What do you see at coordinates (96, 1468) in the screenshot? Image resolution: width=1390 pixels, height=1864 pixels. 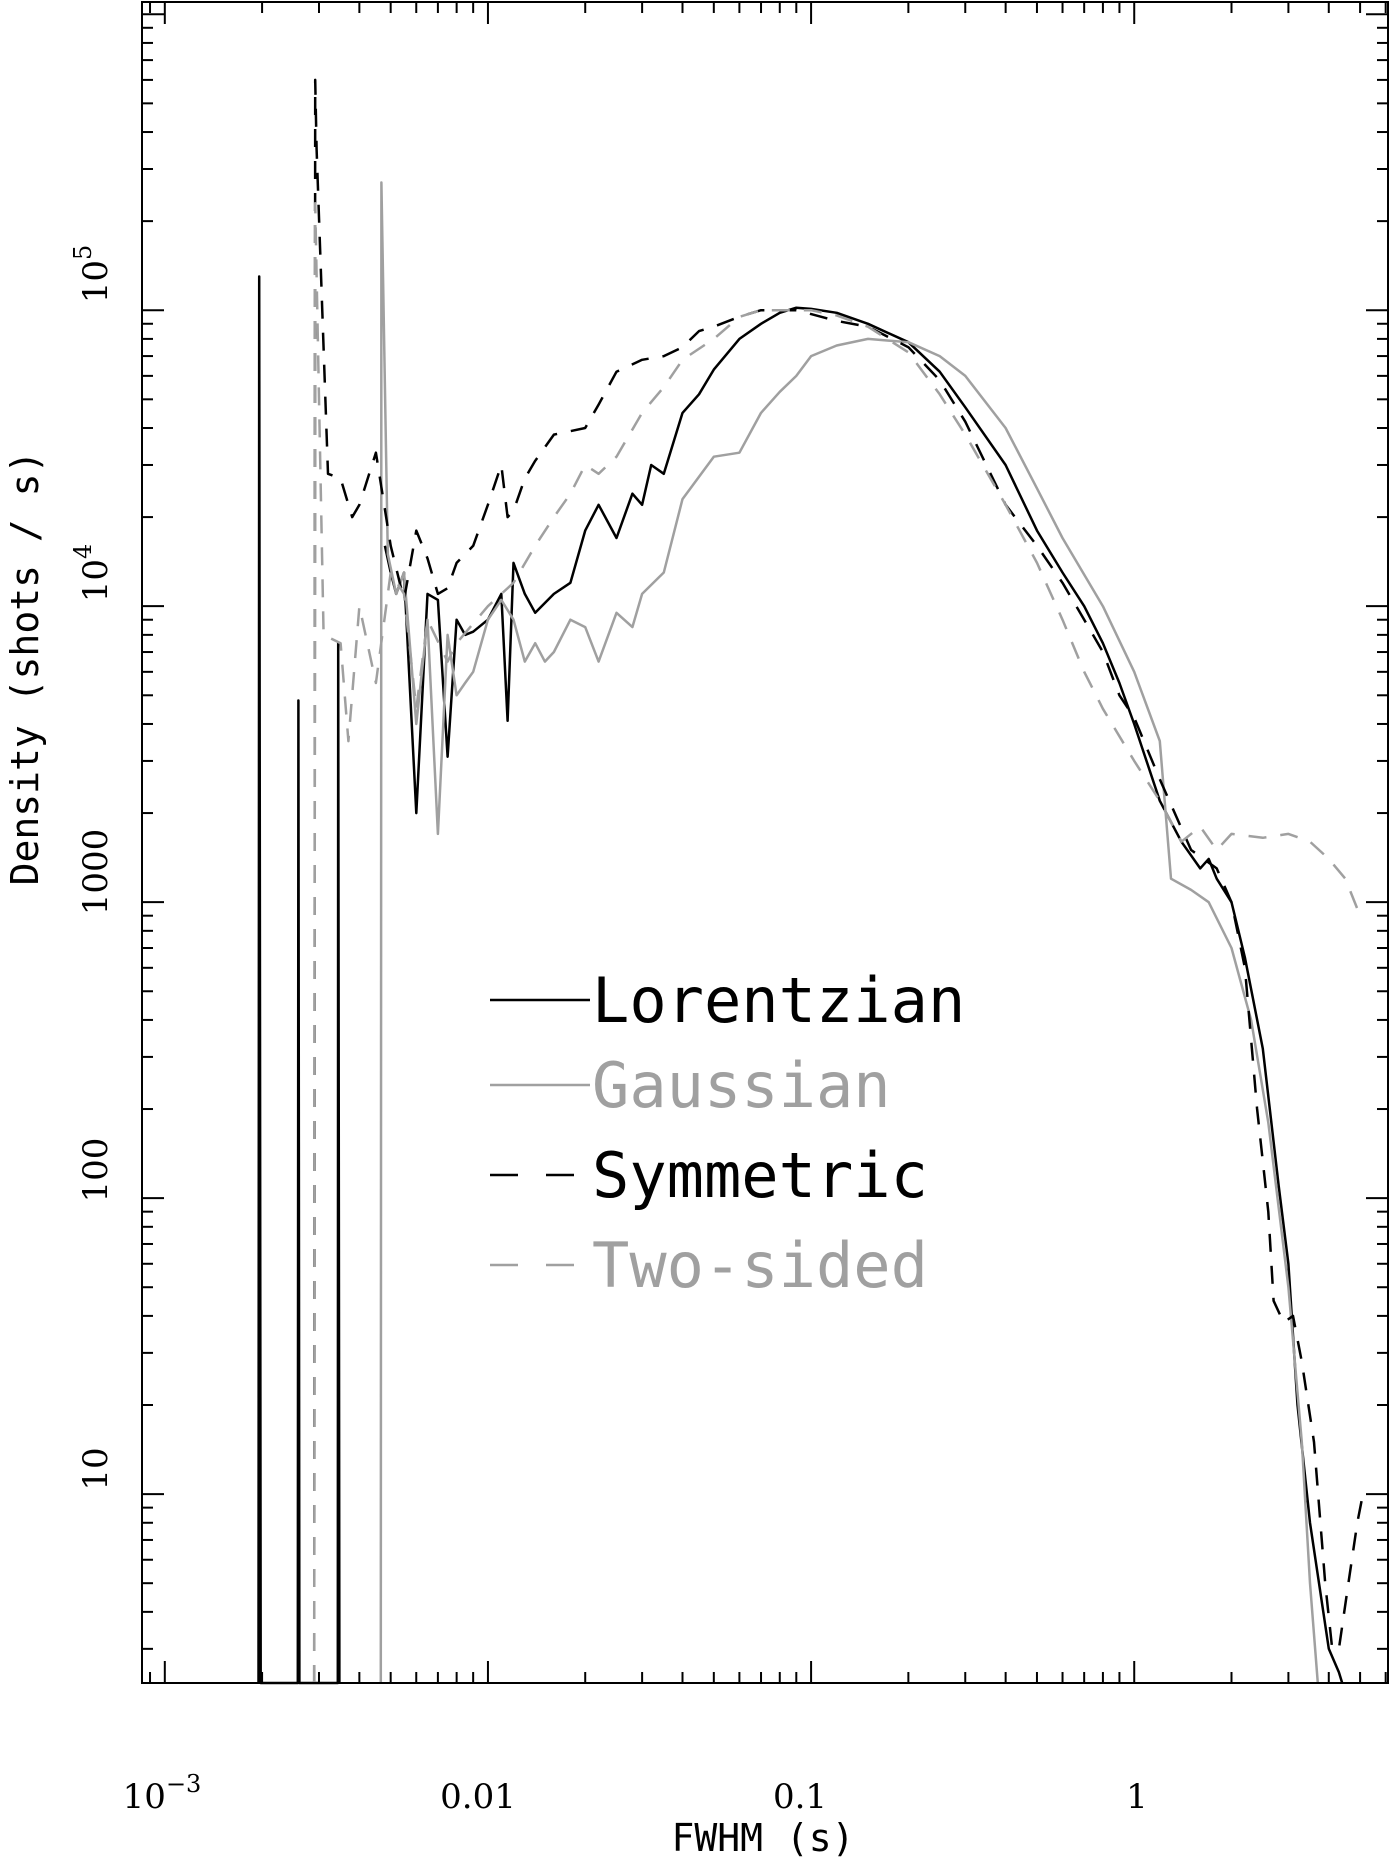 I see `y-tick-label-10: 10` at bounding box center [96, 1468].